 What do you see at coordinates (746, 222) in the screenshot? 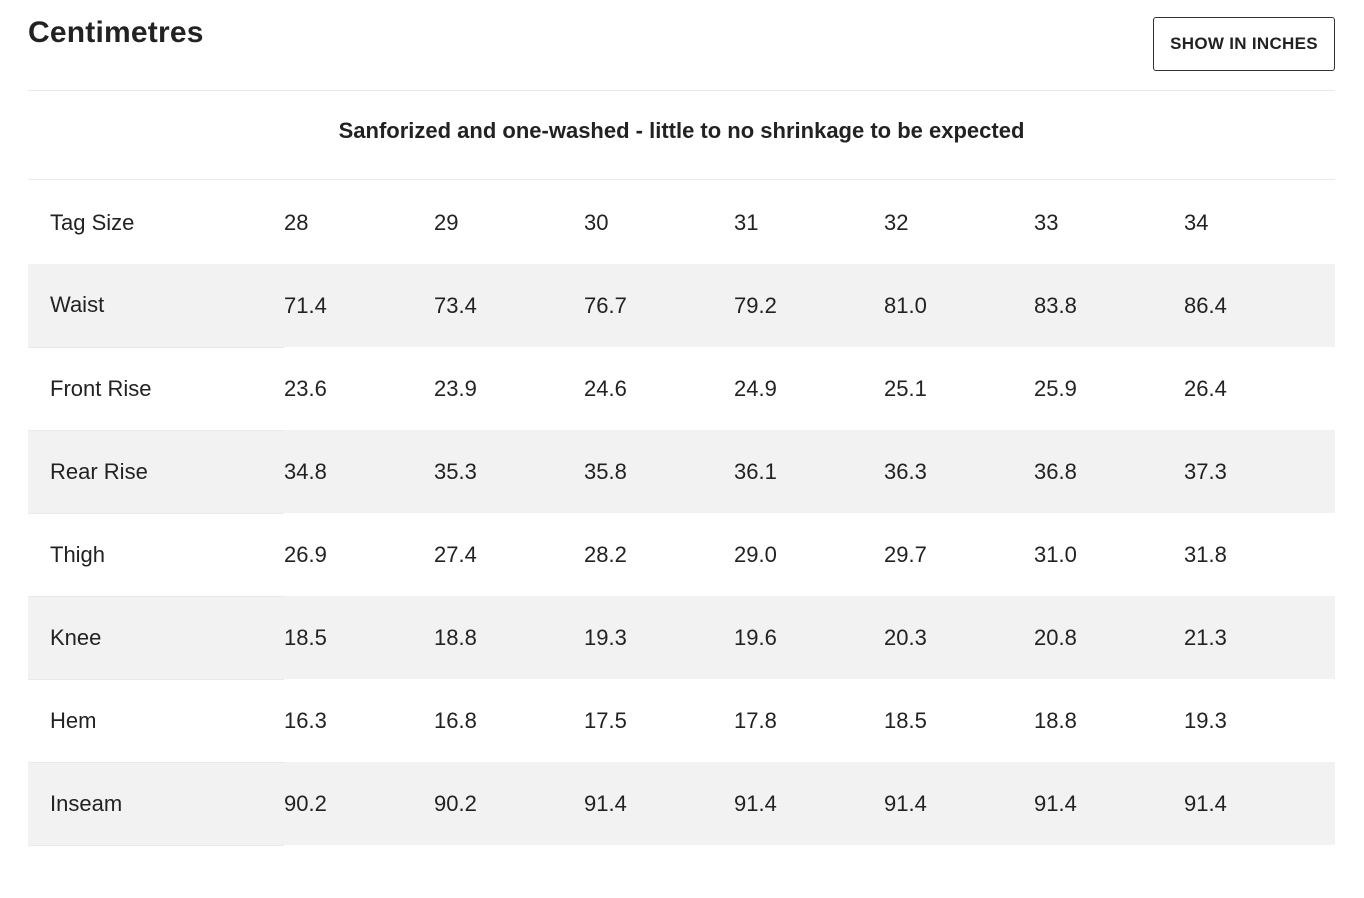
I see `size-header-cell: 31` at bounding box center [746, 222].